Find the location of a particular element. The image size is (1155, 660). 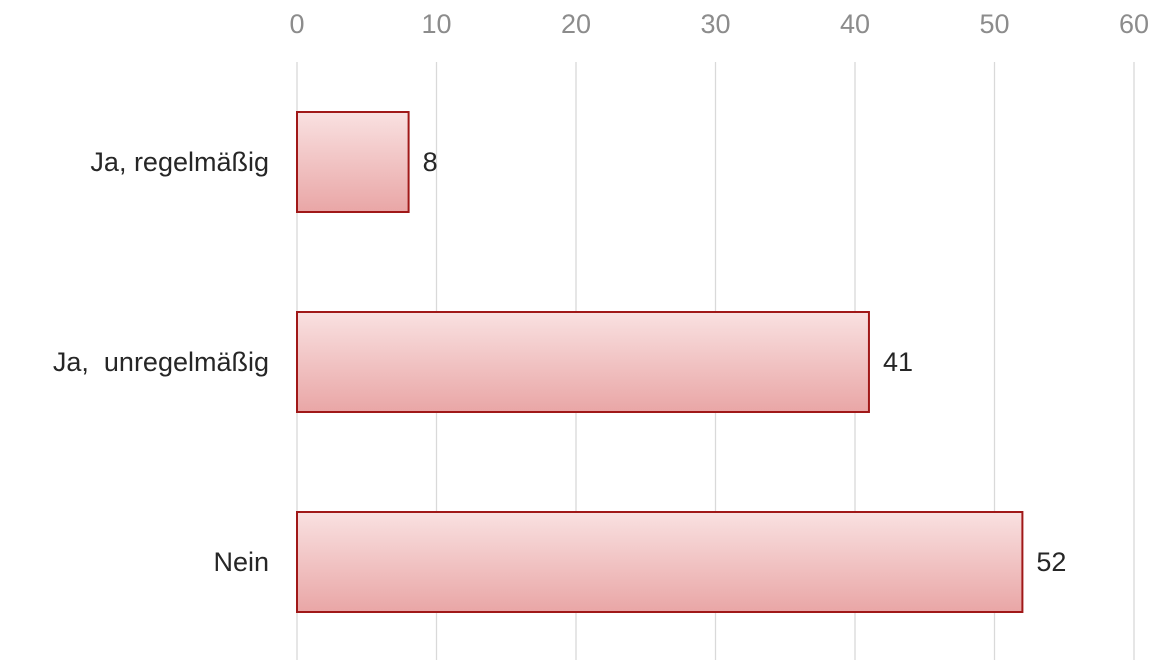

category-labels: Ja, regelmäßig Ja, unregelmäßig Nein is located at coordinates (161, 362).